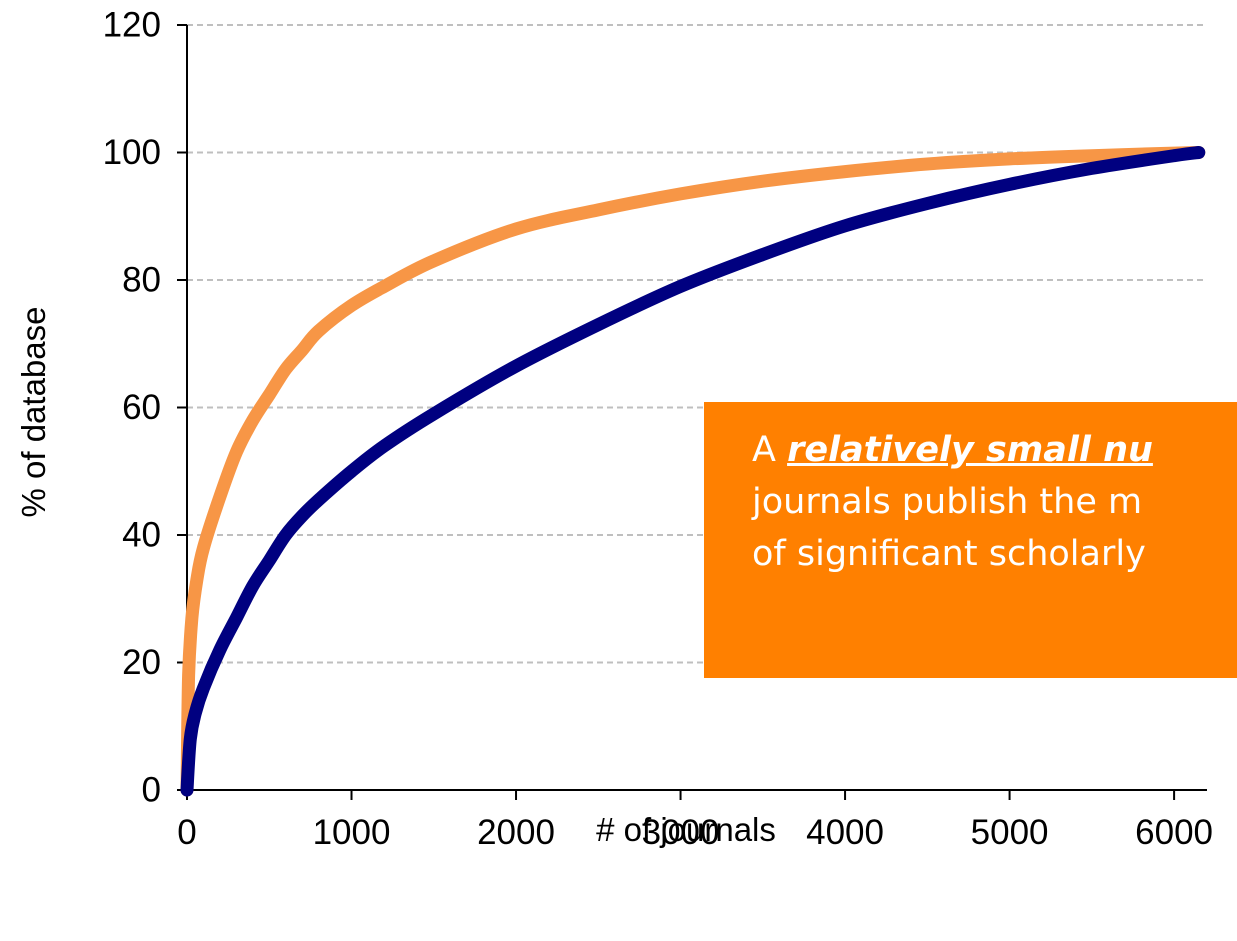 The image size is (1237, 941). I want to click on y-tick-label-120: 120, so click(132, 25).